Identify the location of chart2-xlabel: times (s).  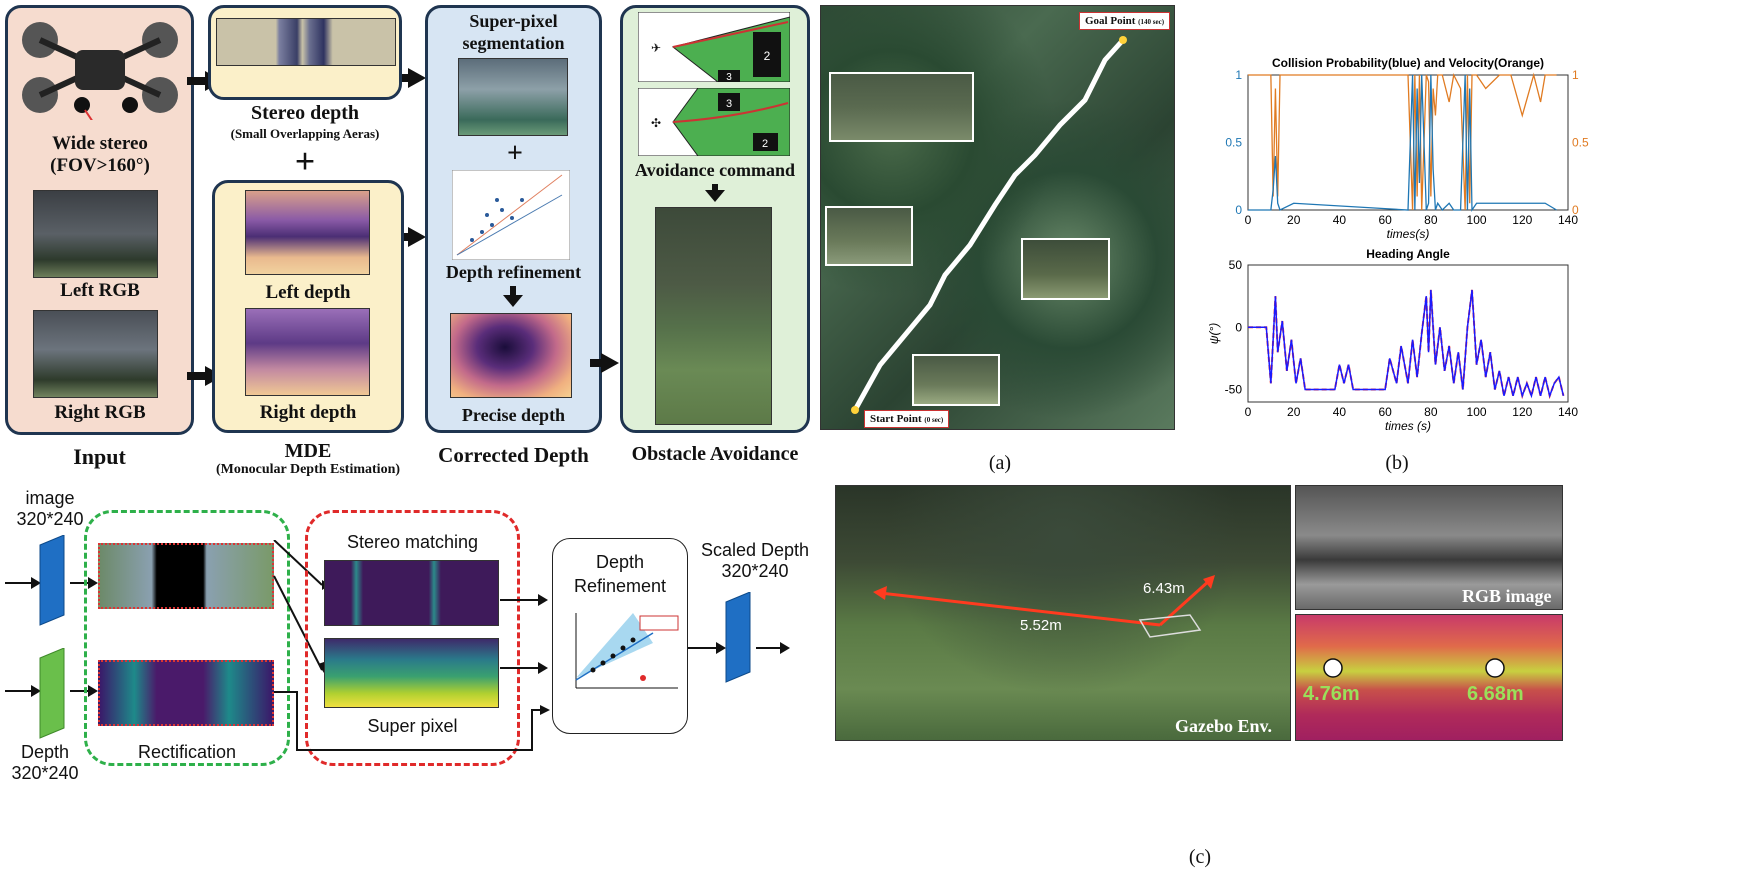
(1408, 426).